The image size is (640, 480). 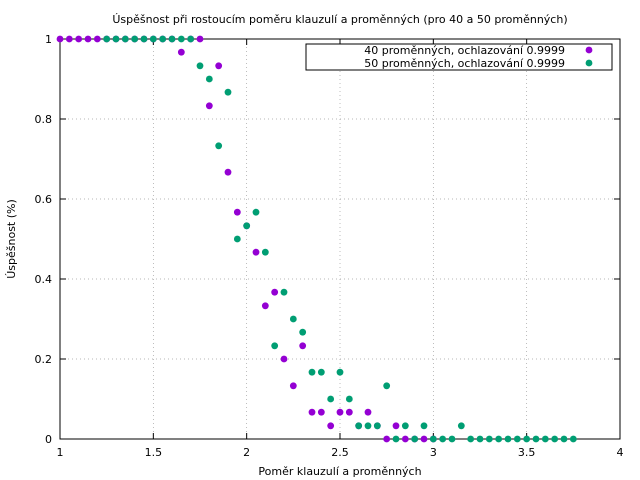 I want to click on x-tick-label: 3, so click(x=433, y=452).